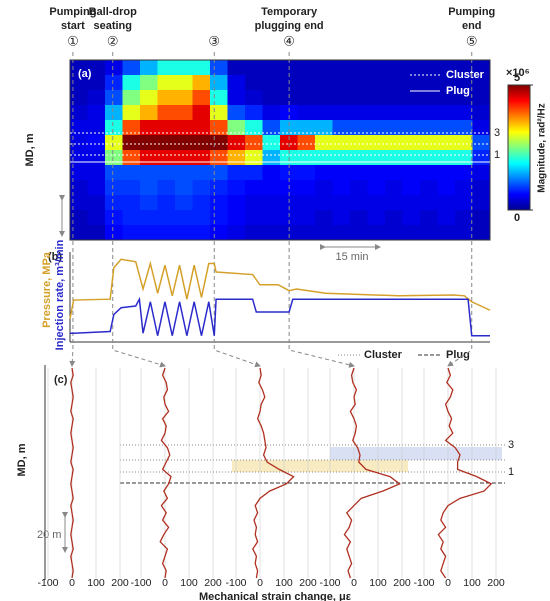 This screenshot has height=601, width=550. I want to click on scale-label: 20 m, so click(45, 218).